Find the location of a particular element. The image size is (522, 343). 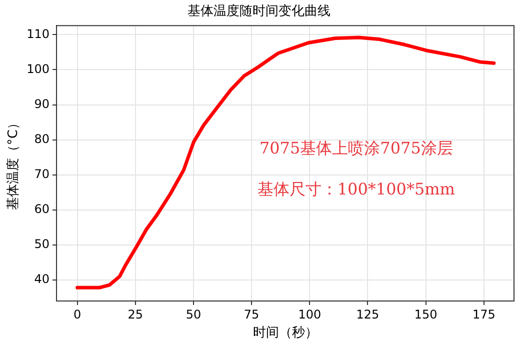

y-tick-label: 70 is located at coordinates (42, 173).